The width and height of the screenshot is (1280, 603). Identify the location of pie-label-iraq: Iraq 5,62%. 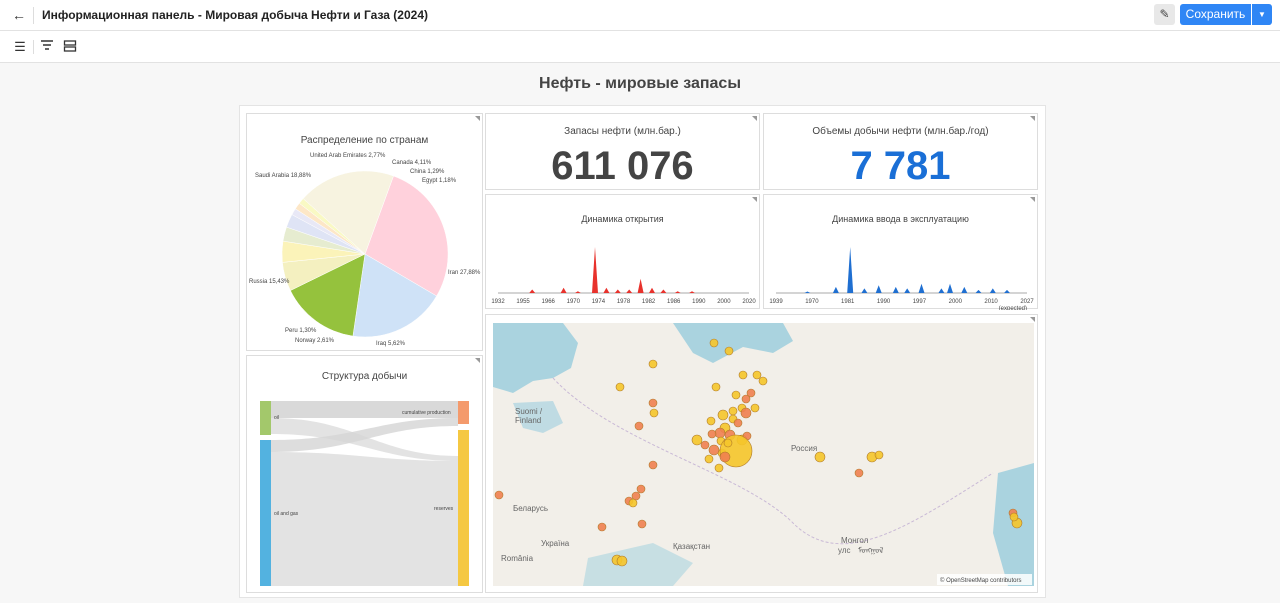
(391, 344).